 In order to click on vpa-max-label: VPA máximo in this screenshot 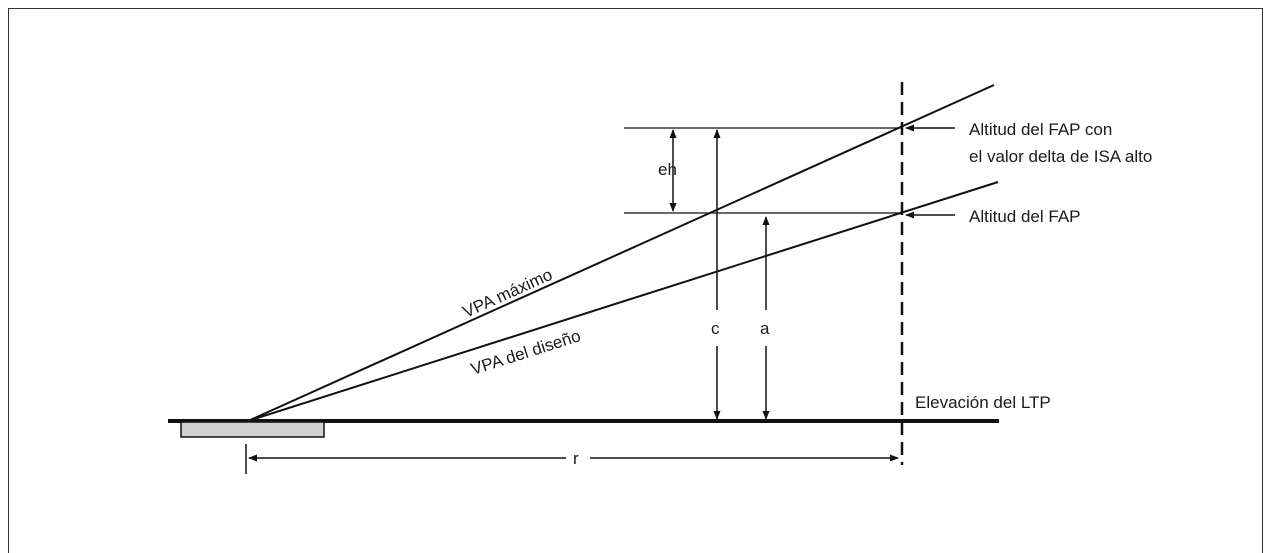, I will do `click(507, 293)`.